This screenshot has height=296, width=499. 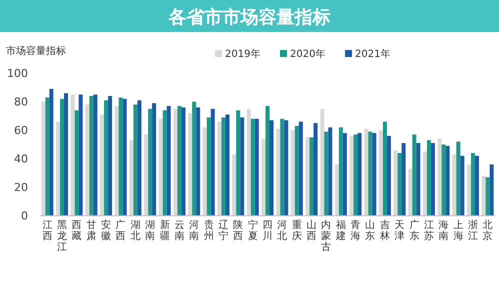 I want to click on x-tick-label: 江苏, so click(x=429, y=230).